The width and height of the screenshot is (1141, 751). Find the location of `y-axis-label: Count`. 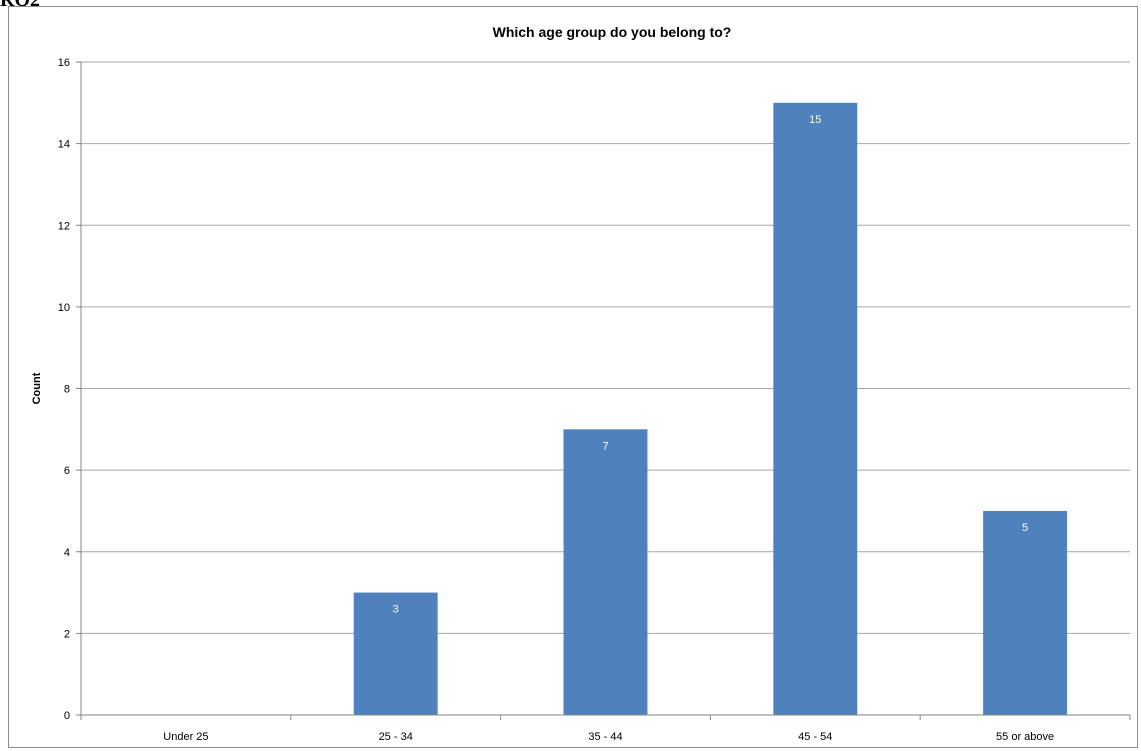

y-axis-label: Count is located at coordinates (37, 388).